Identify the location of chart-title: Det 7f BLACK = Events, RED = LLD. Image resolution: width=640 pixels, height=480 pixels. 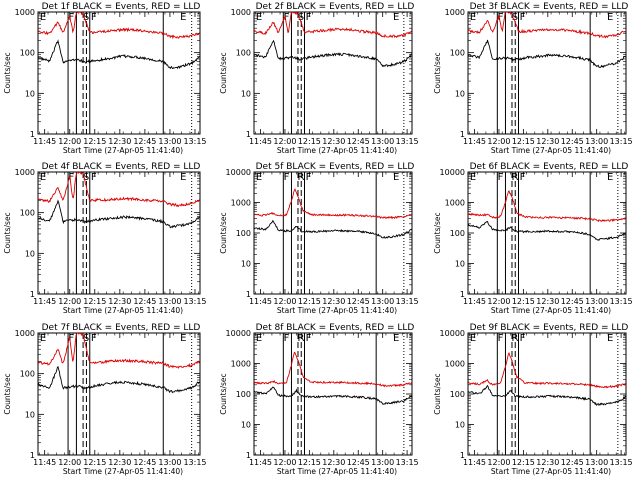
(121, 328).